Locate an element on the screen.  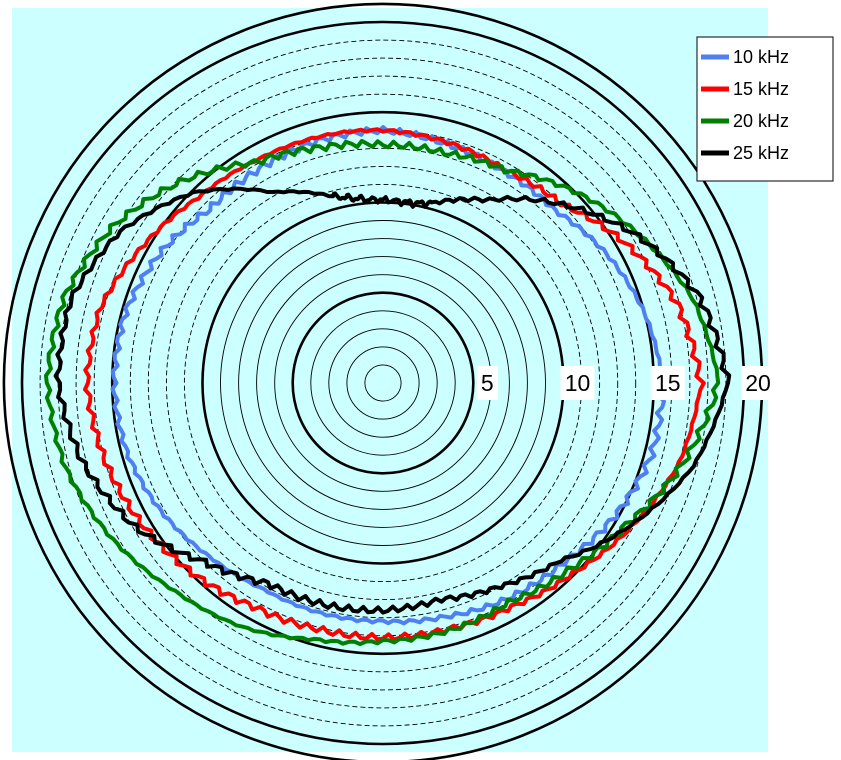
legend-box is located at coordinates (765, 109).